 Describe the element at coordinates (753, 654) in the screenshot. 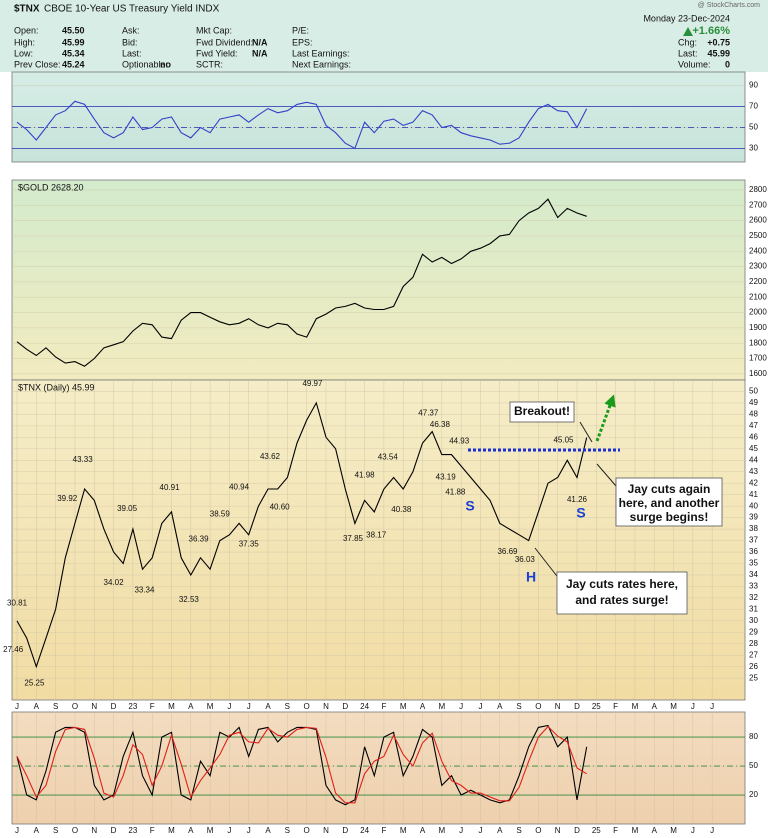

I see `y-tick-label: 27` at that location.